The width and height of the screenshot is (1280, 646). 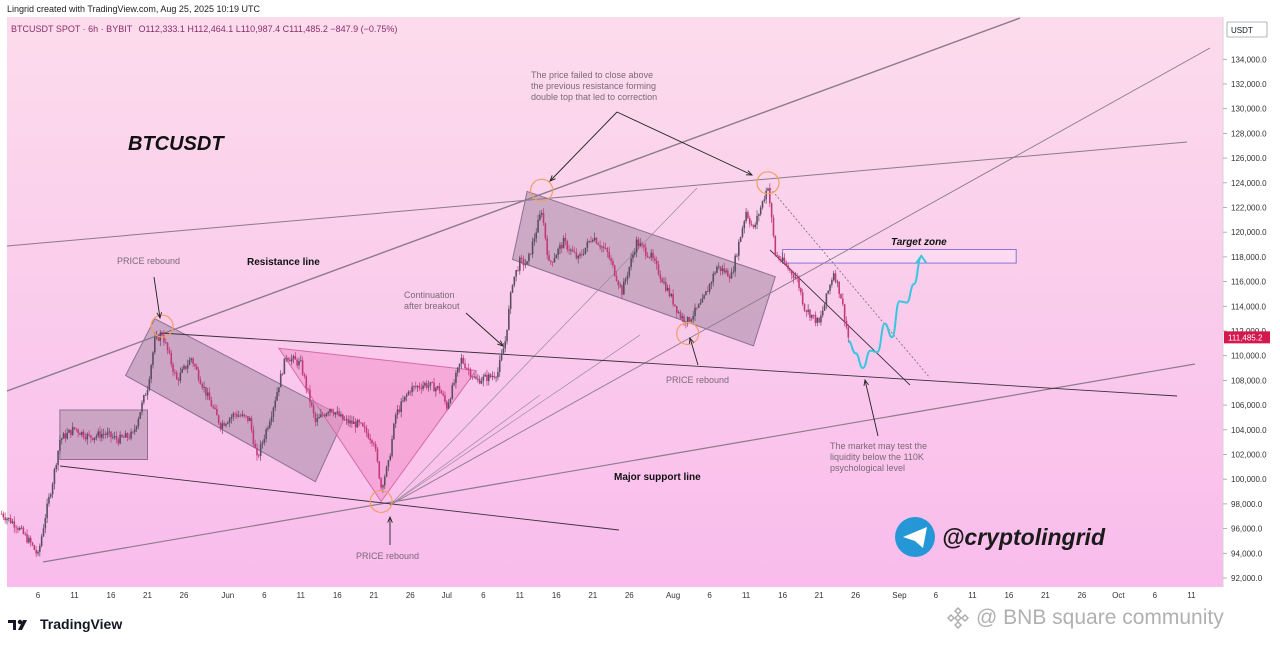 What do you see at coordinates (1249, 133) in the screenshot?
I see `y-tick-label: 128,000.0` at bounding box center [1249, 133].